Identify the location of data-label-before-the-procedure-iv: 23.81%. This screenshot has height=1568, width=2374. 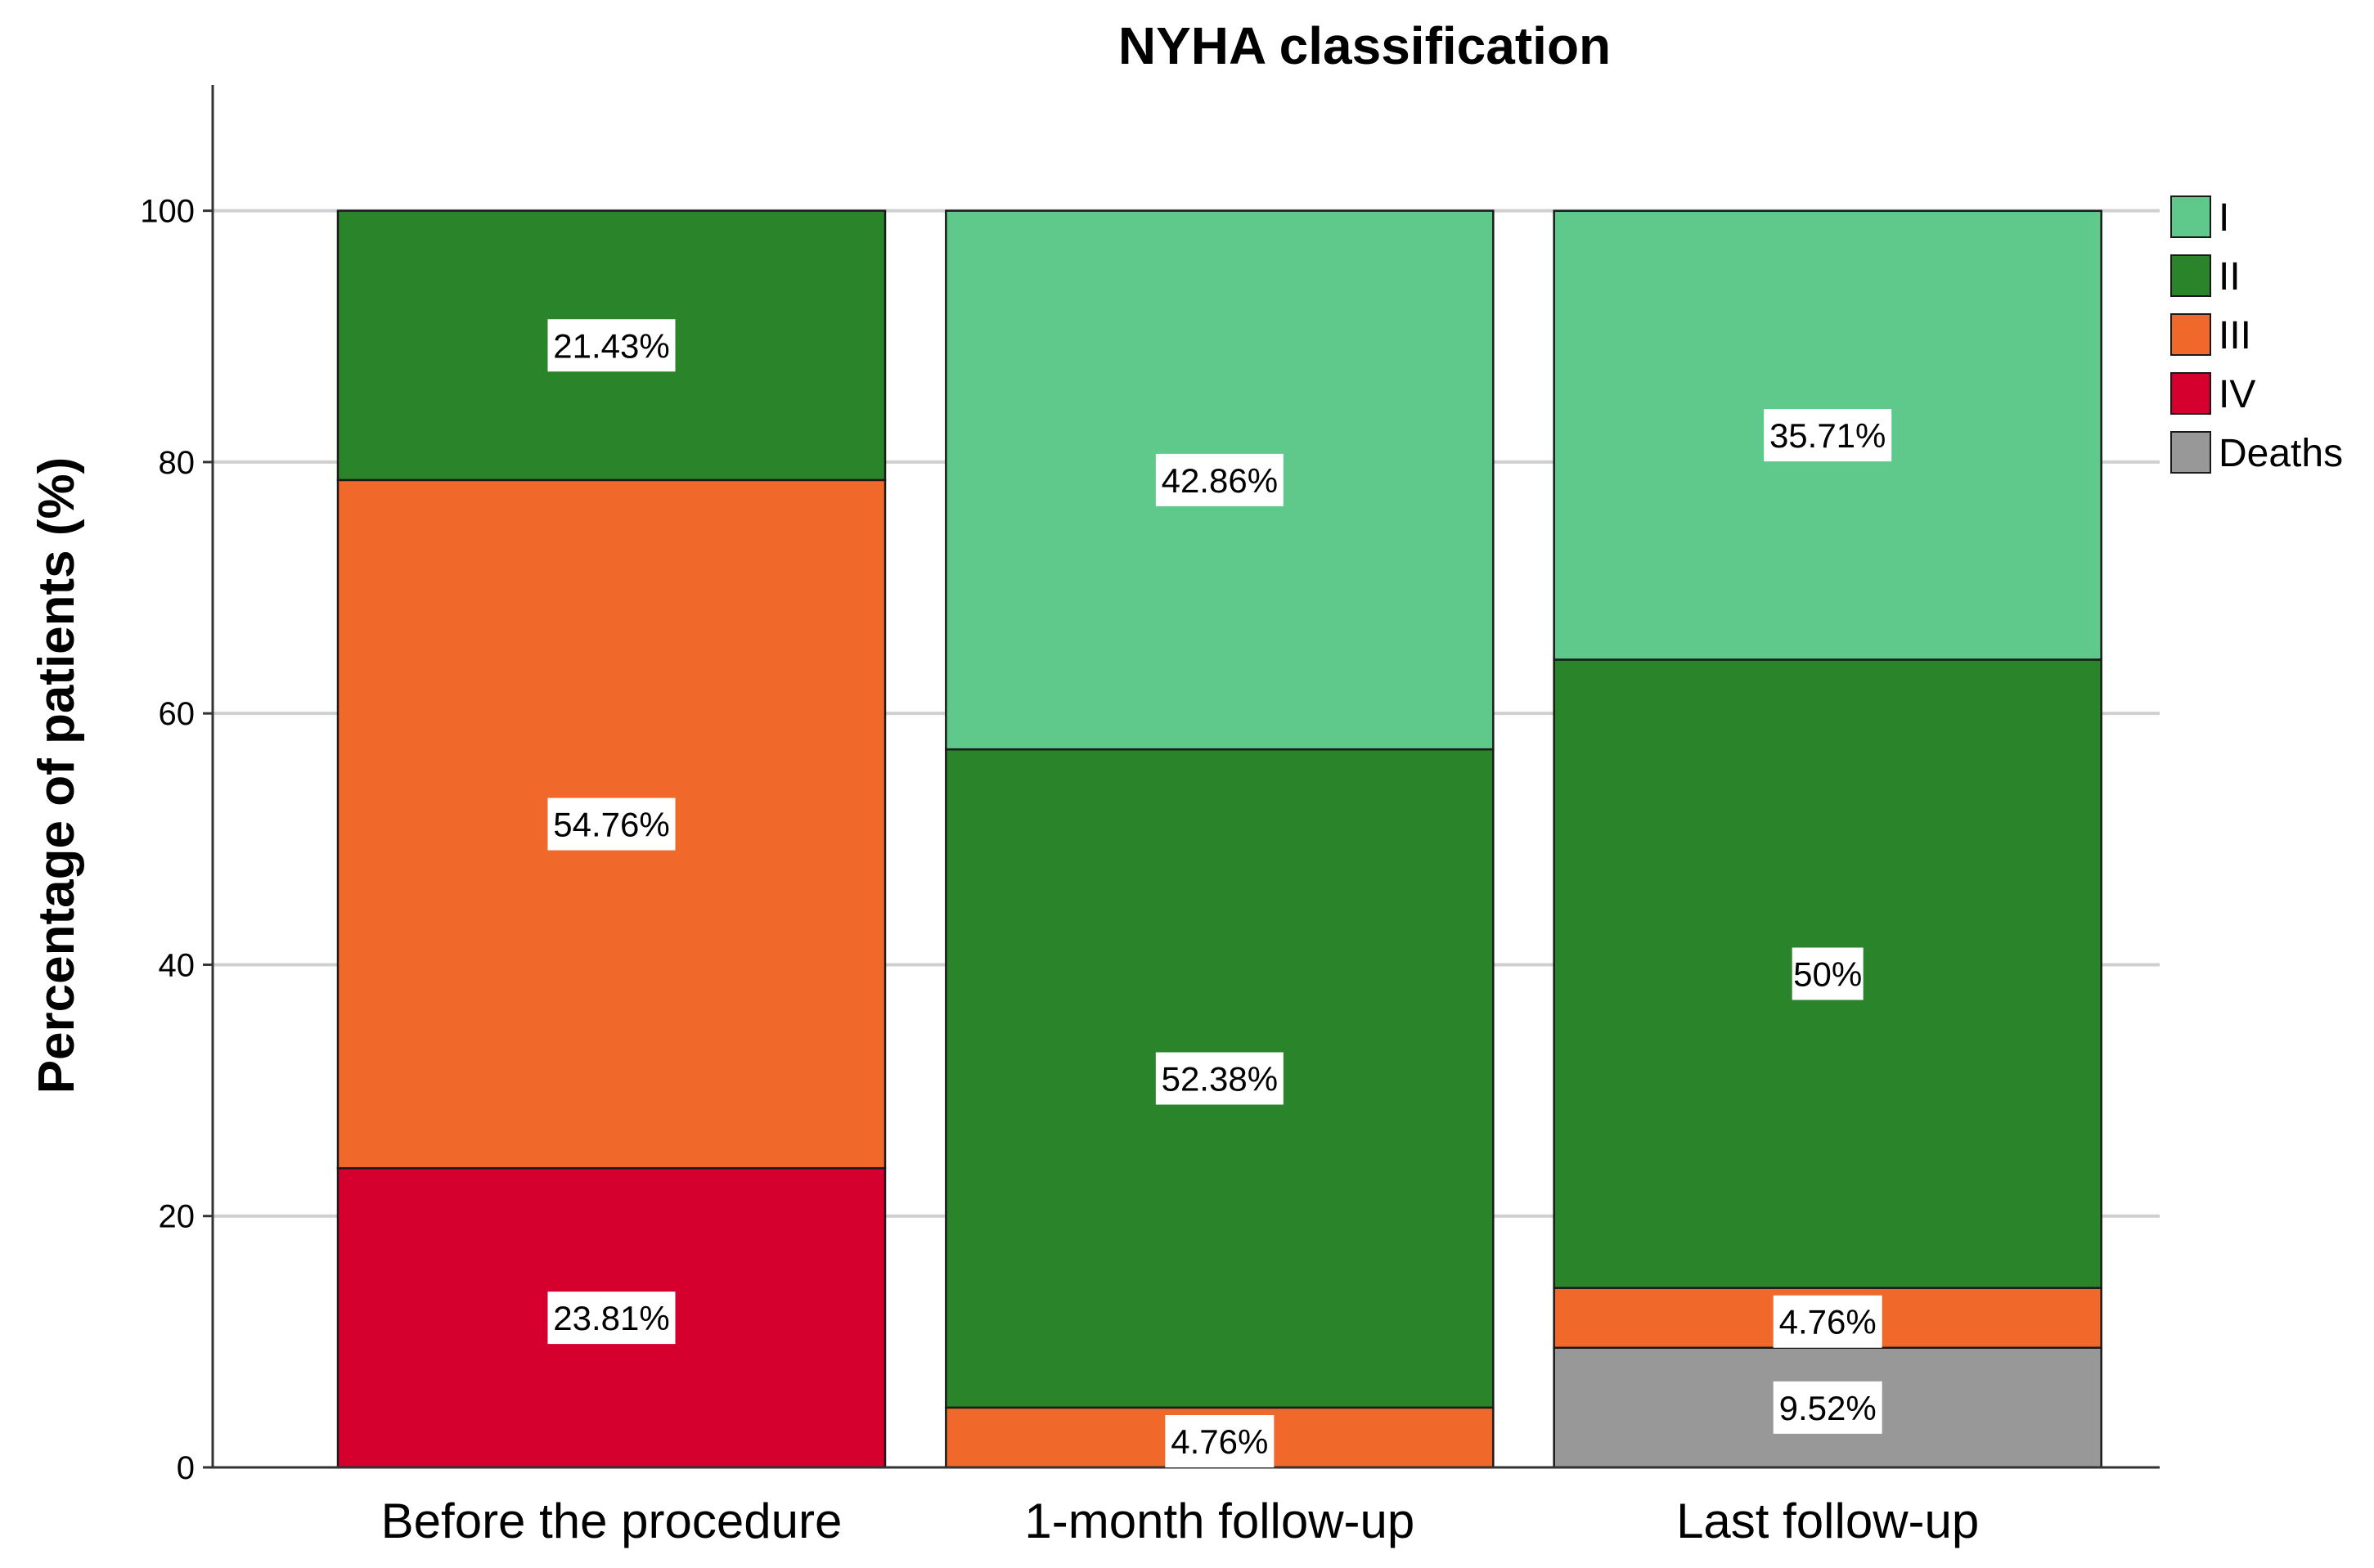
(612, 1318).